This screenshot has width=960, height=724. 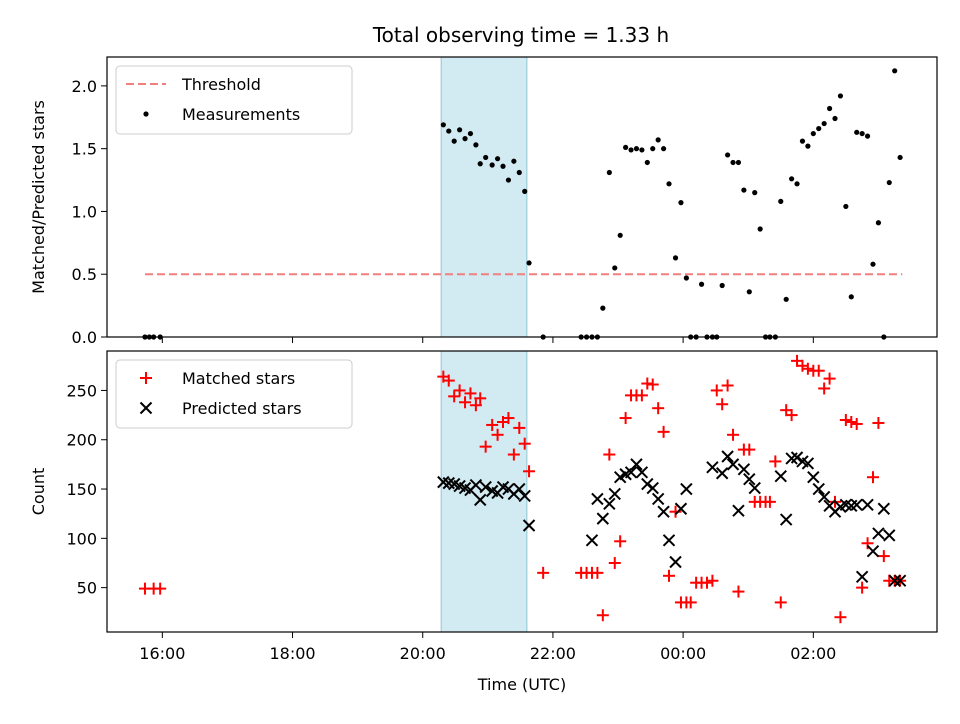 I want to click on y-tick-label: 100, so click(x=81, y=538).